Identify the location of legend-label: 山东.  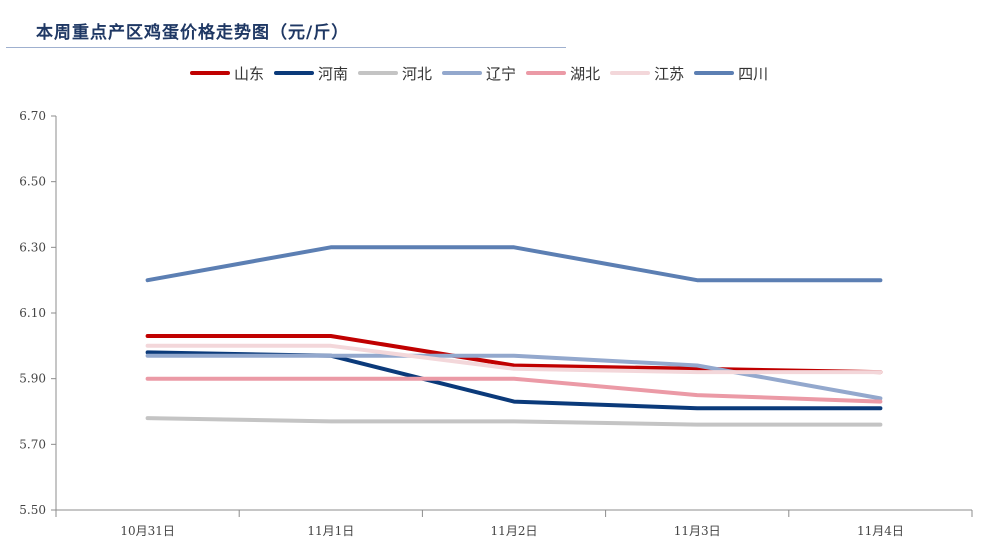
(249, 73).